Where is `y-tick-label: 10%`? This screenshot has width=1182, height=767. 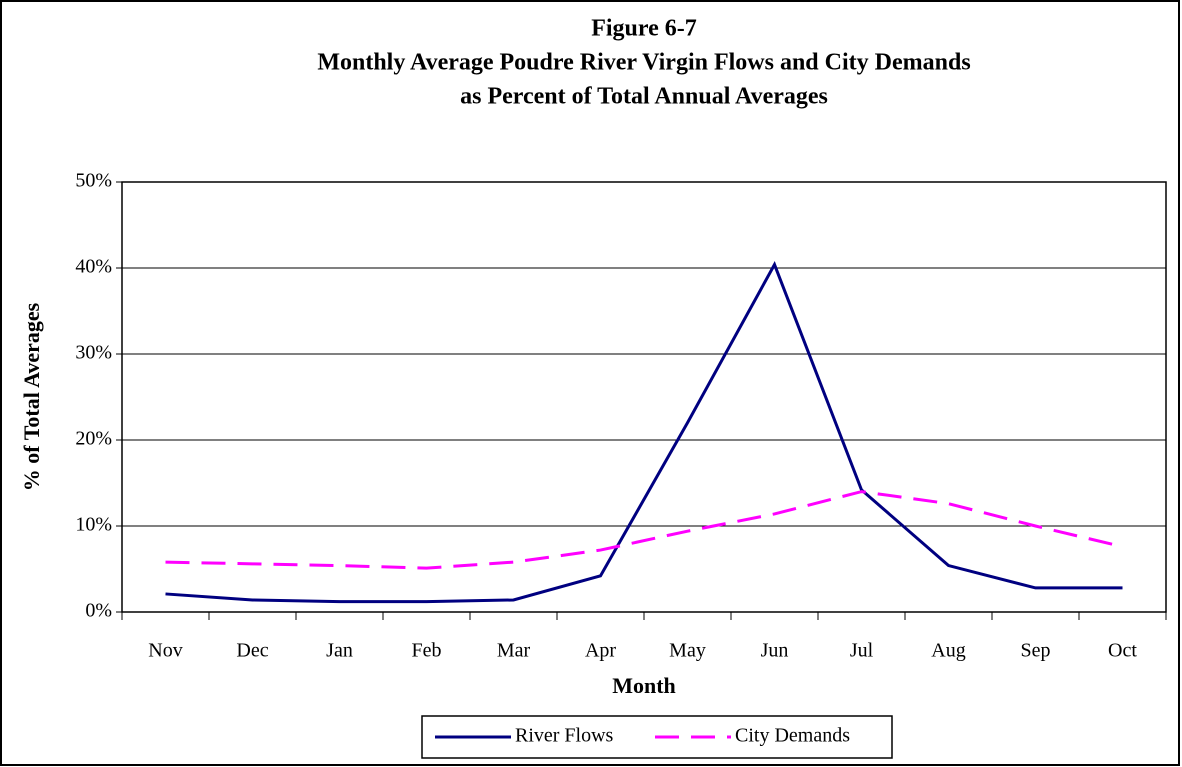 y-tick-label: 10% is located at coordinates (93, 525).